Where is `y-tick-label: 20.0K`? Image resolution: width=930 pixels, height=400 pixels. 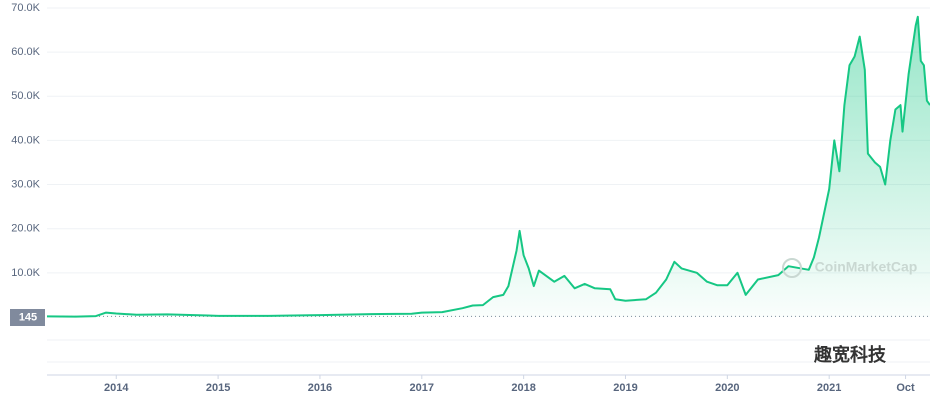 y-tick-label: 20.0K is located at coordinates (25, 229).